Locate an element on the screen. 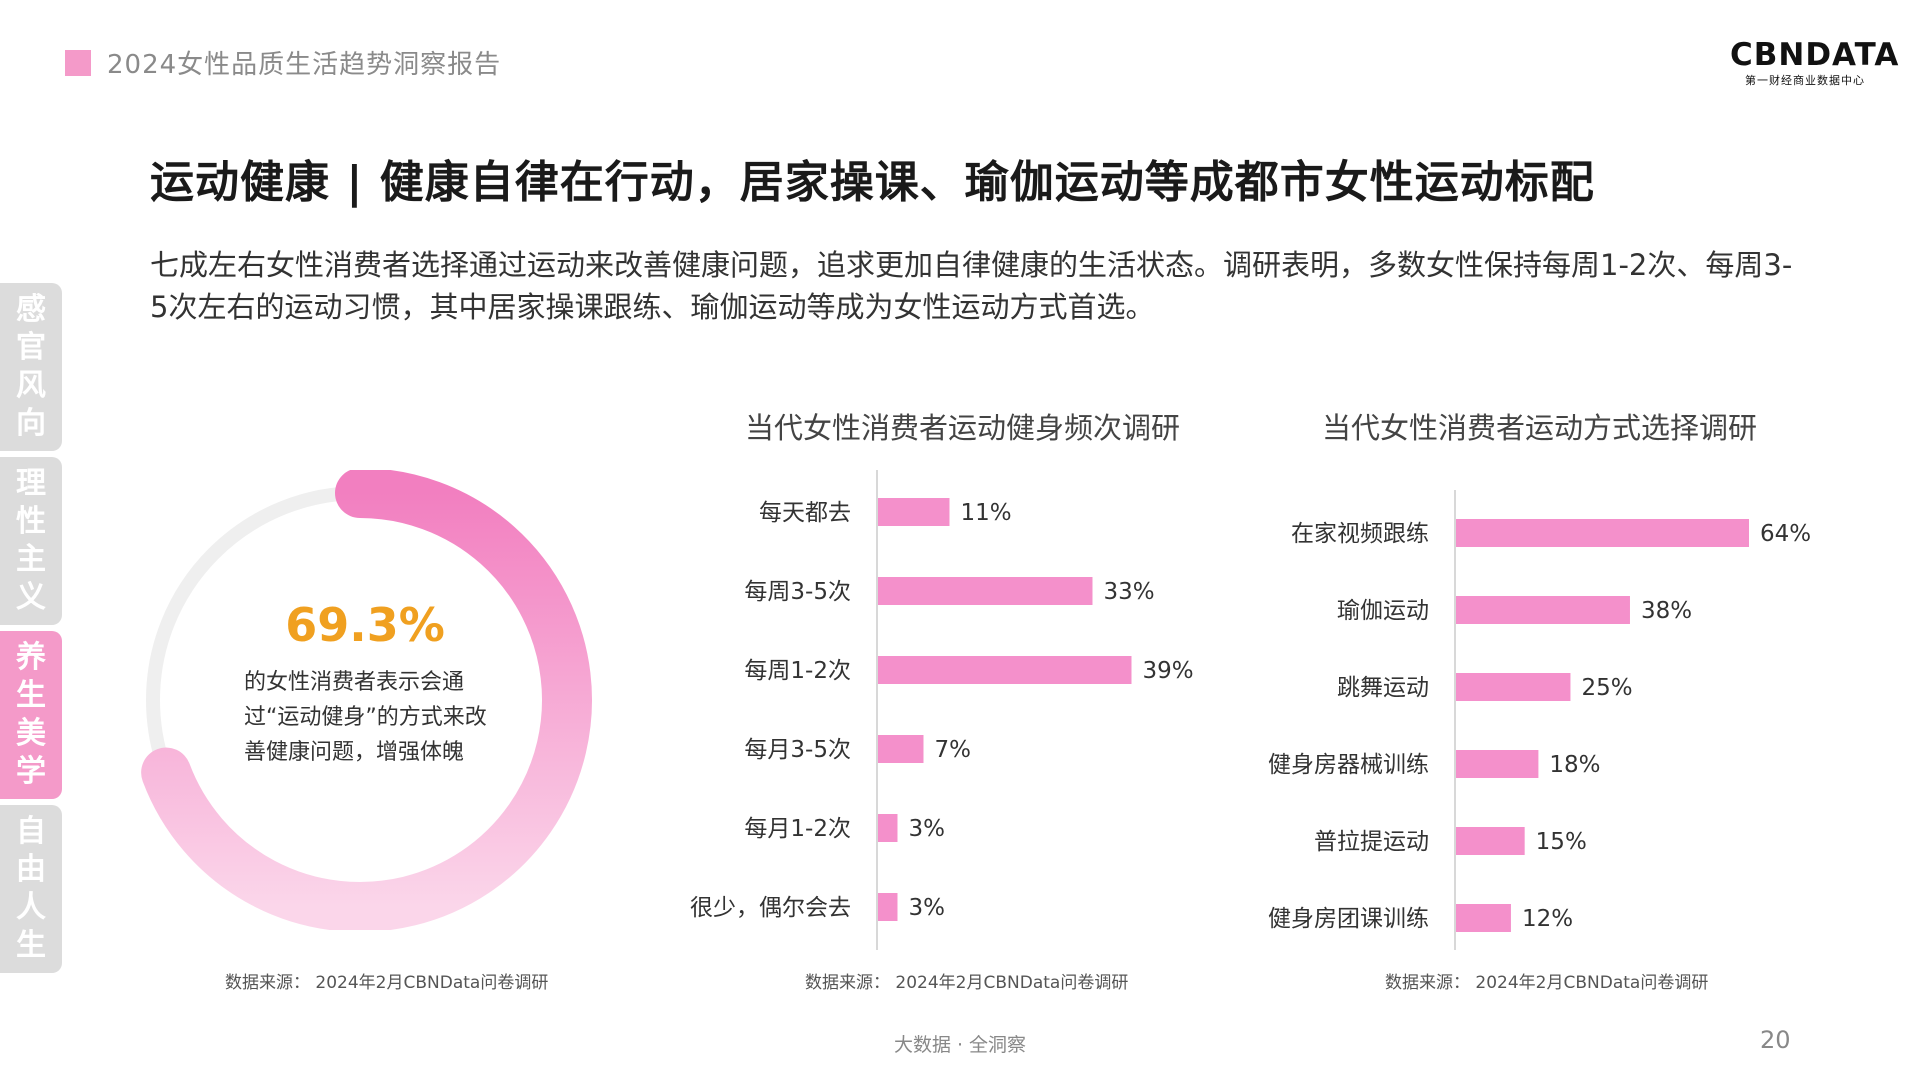 This screenshot has height=1080, width=1920. side-nav-tab-0: 感官风向 is located at coordinates (31, 367).